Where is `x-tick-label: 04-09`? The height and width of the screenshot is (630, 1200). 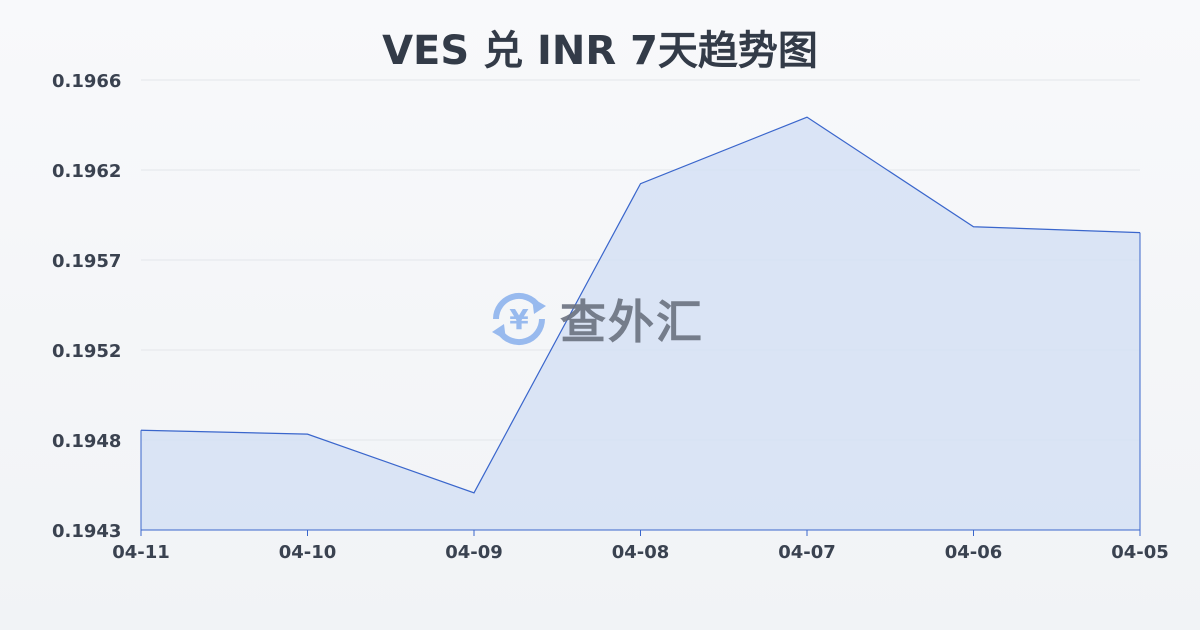 x-tick-label: 04-09 is located at coordinates (474, 552).